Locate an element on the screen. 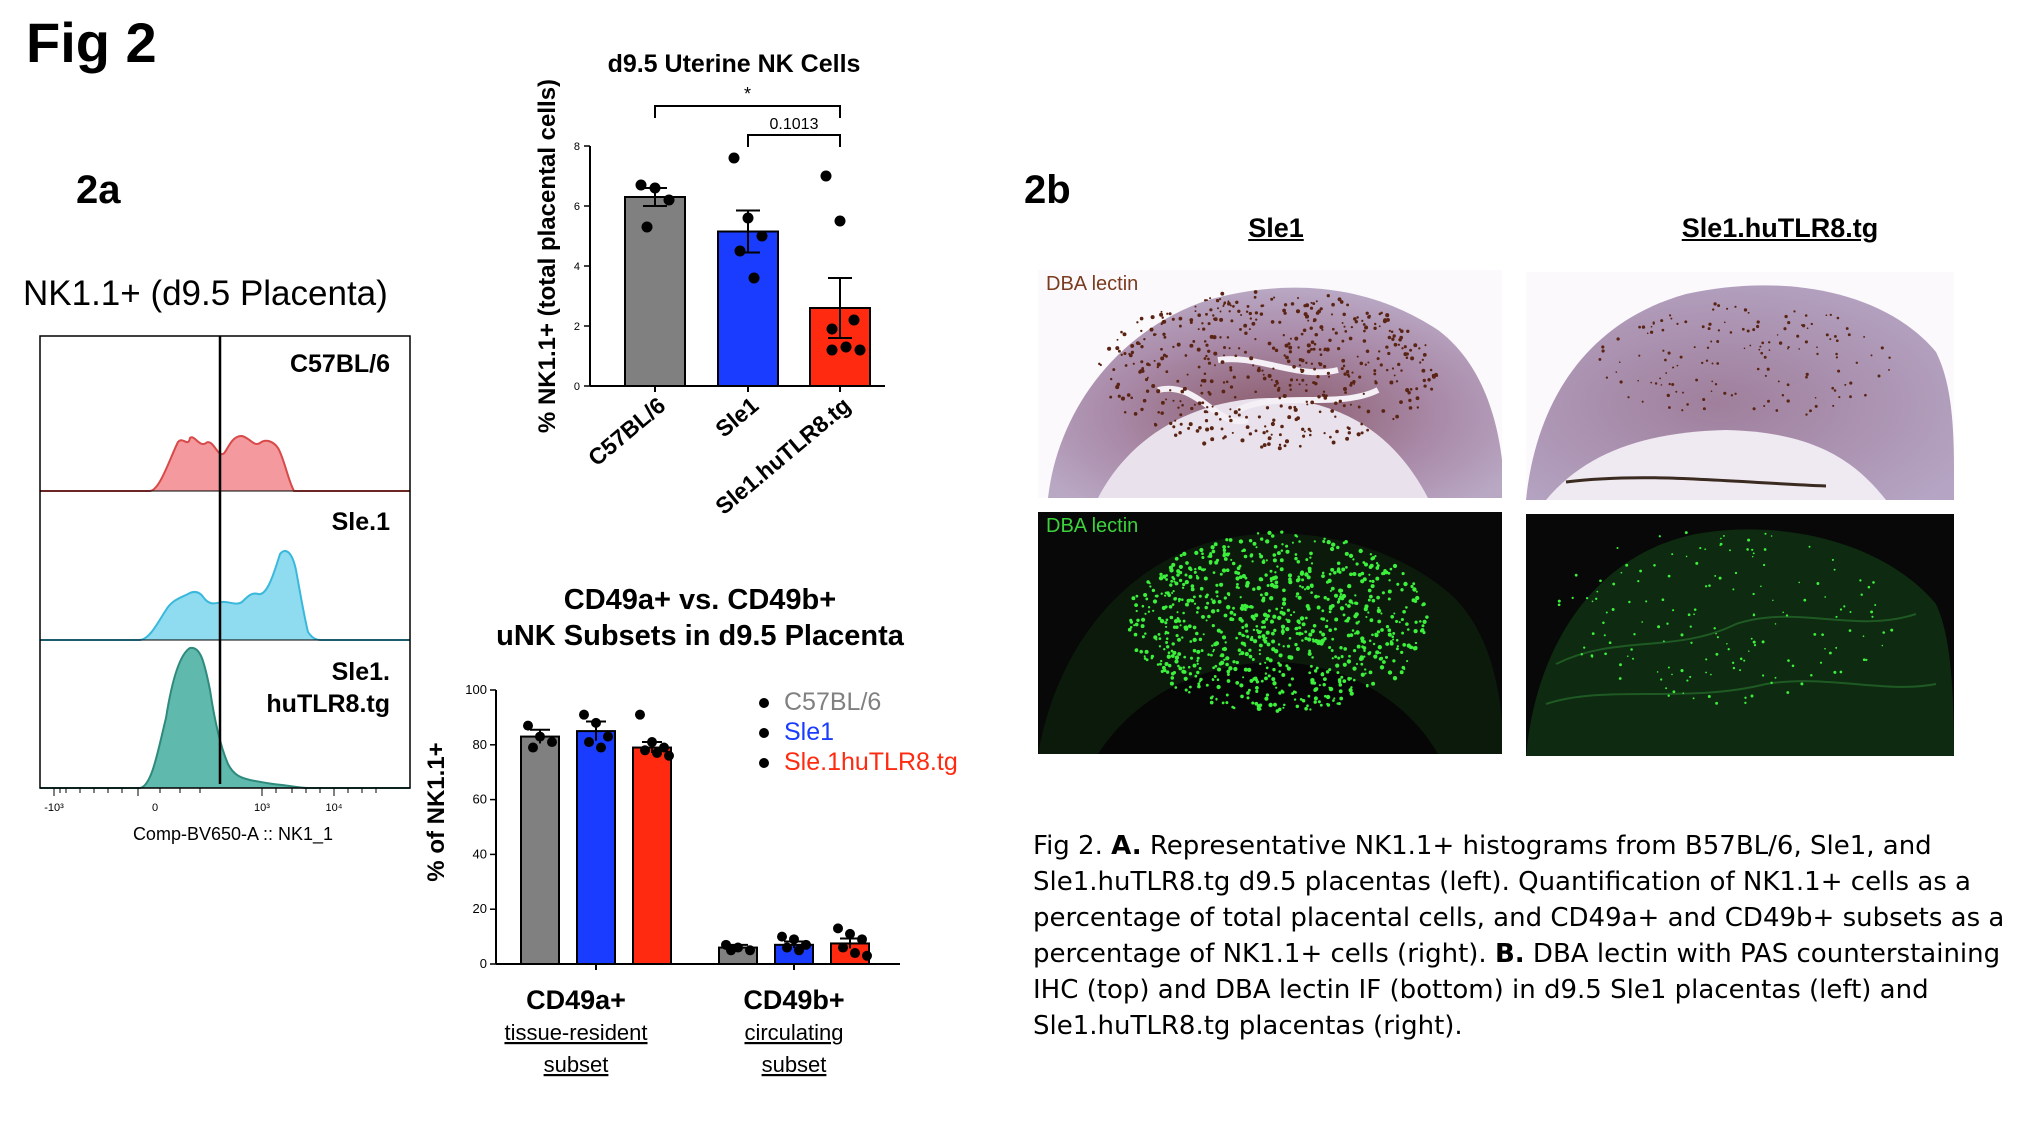 The height and width of the screenshot is (1124, 2020). chart1-ylabel: % NK1.1+ (total placental cells) is located at coordinates (547, 256).